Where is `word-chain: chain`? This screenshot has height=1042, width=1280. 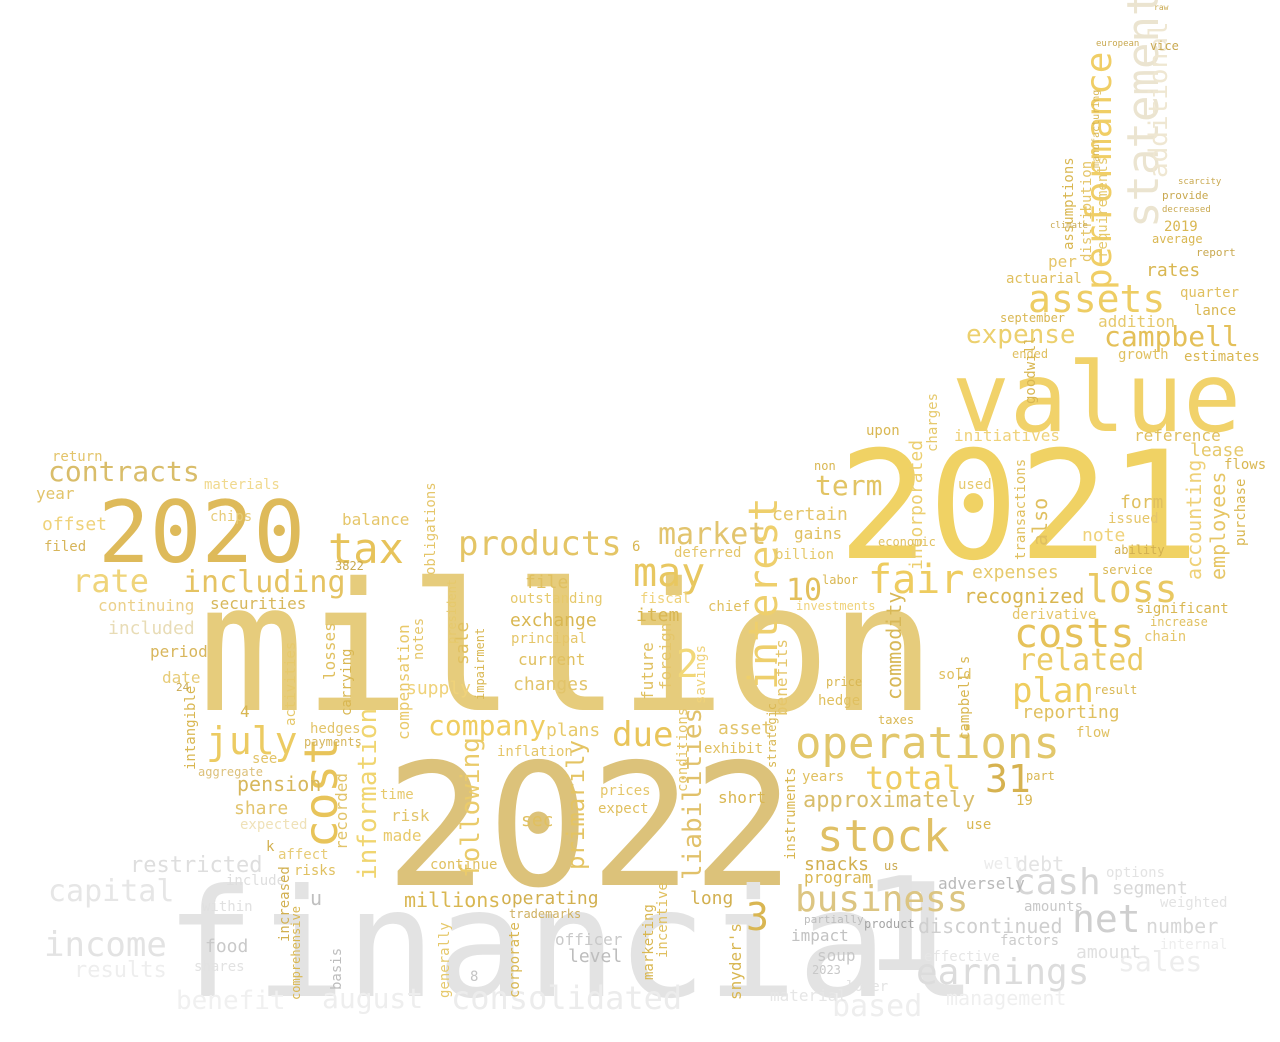 word-chain: chain is located at coordinates (1165, 637).